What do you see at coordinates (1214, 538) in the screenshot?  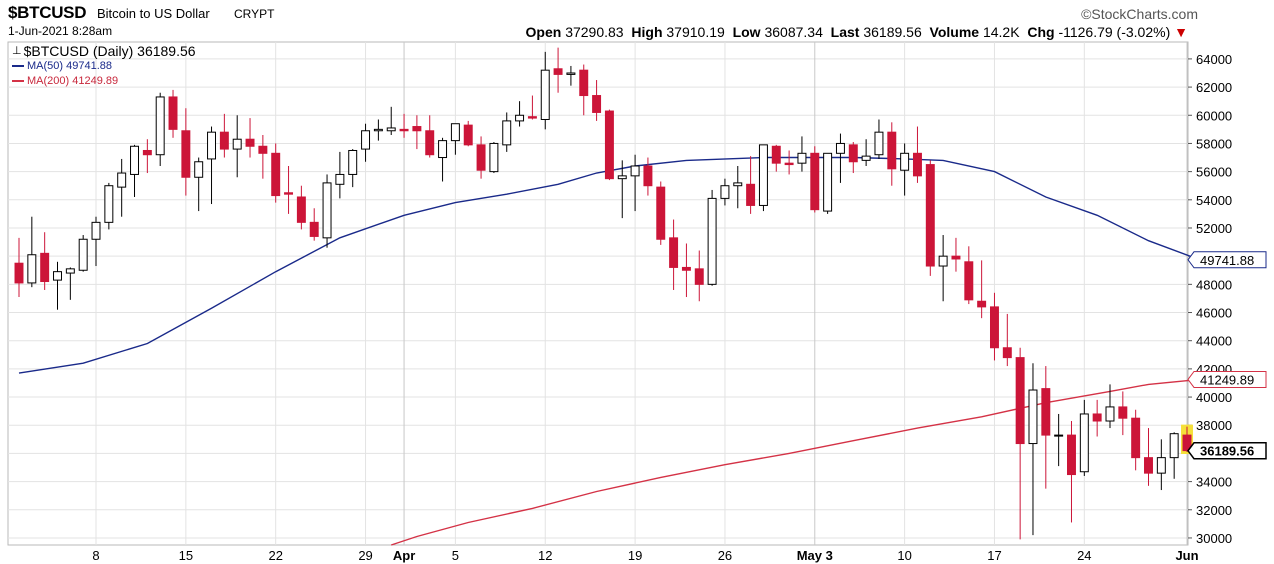 I see `y-tick-label: 30000` at bounding box center [1214, 538].